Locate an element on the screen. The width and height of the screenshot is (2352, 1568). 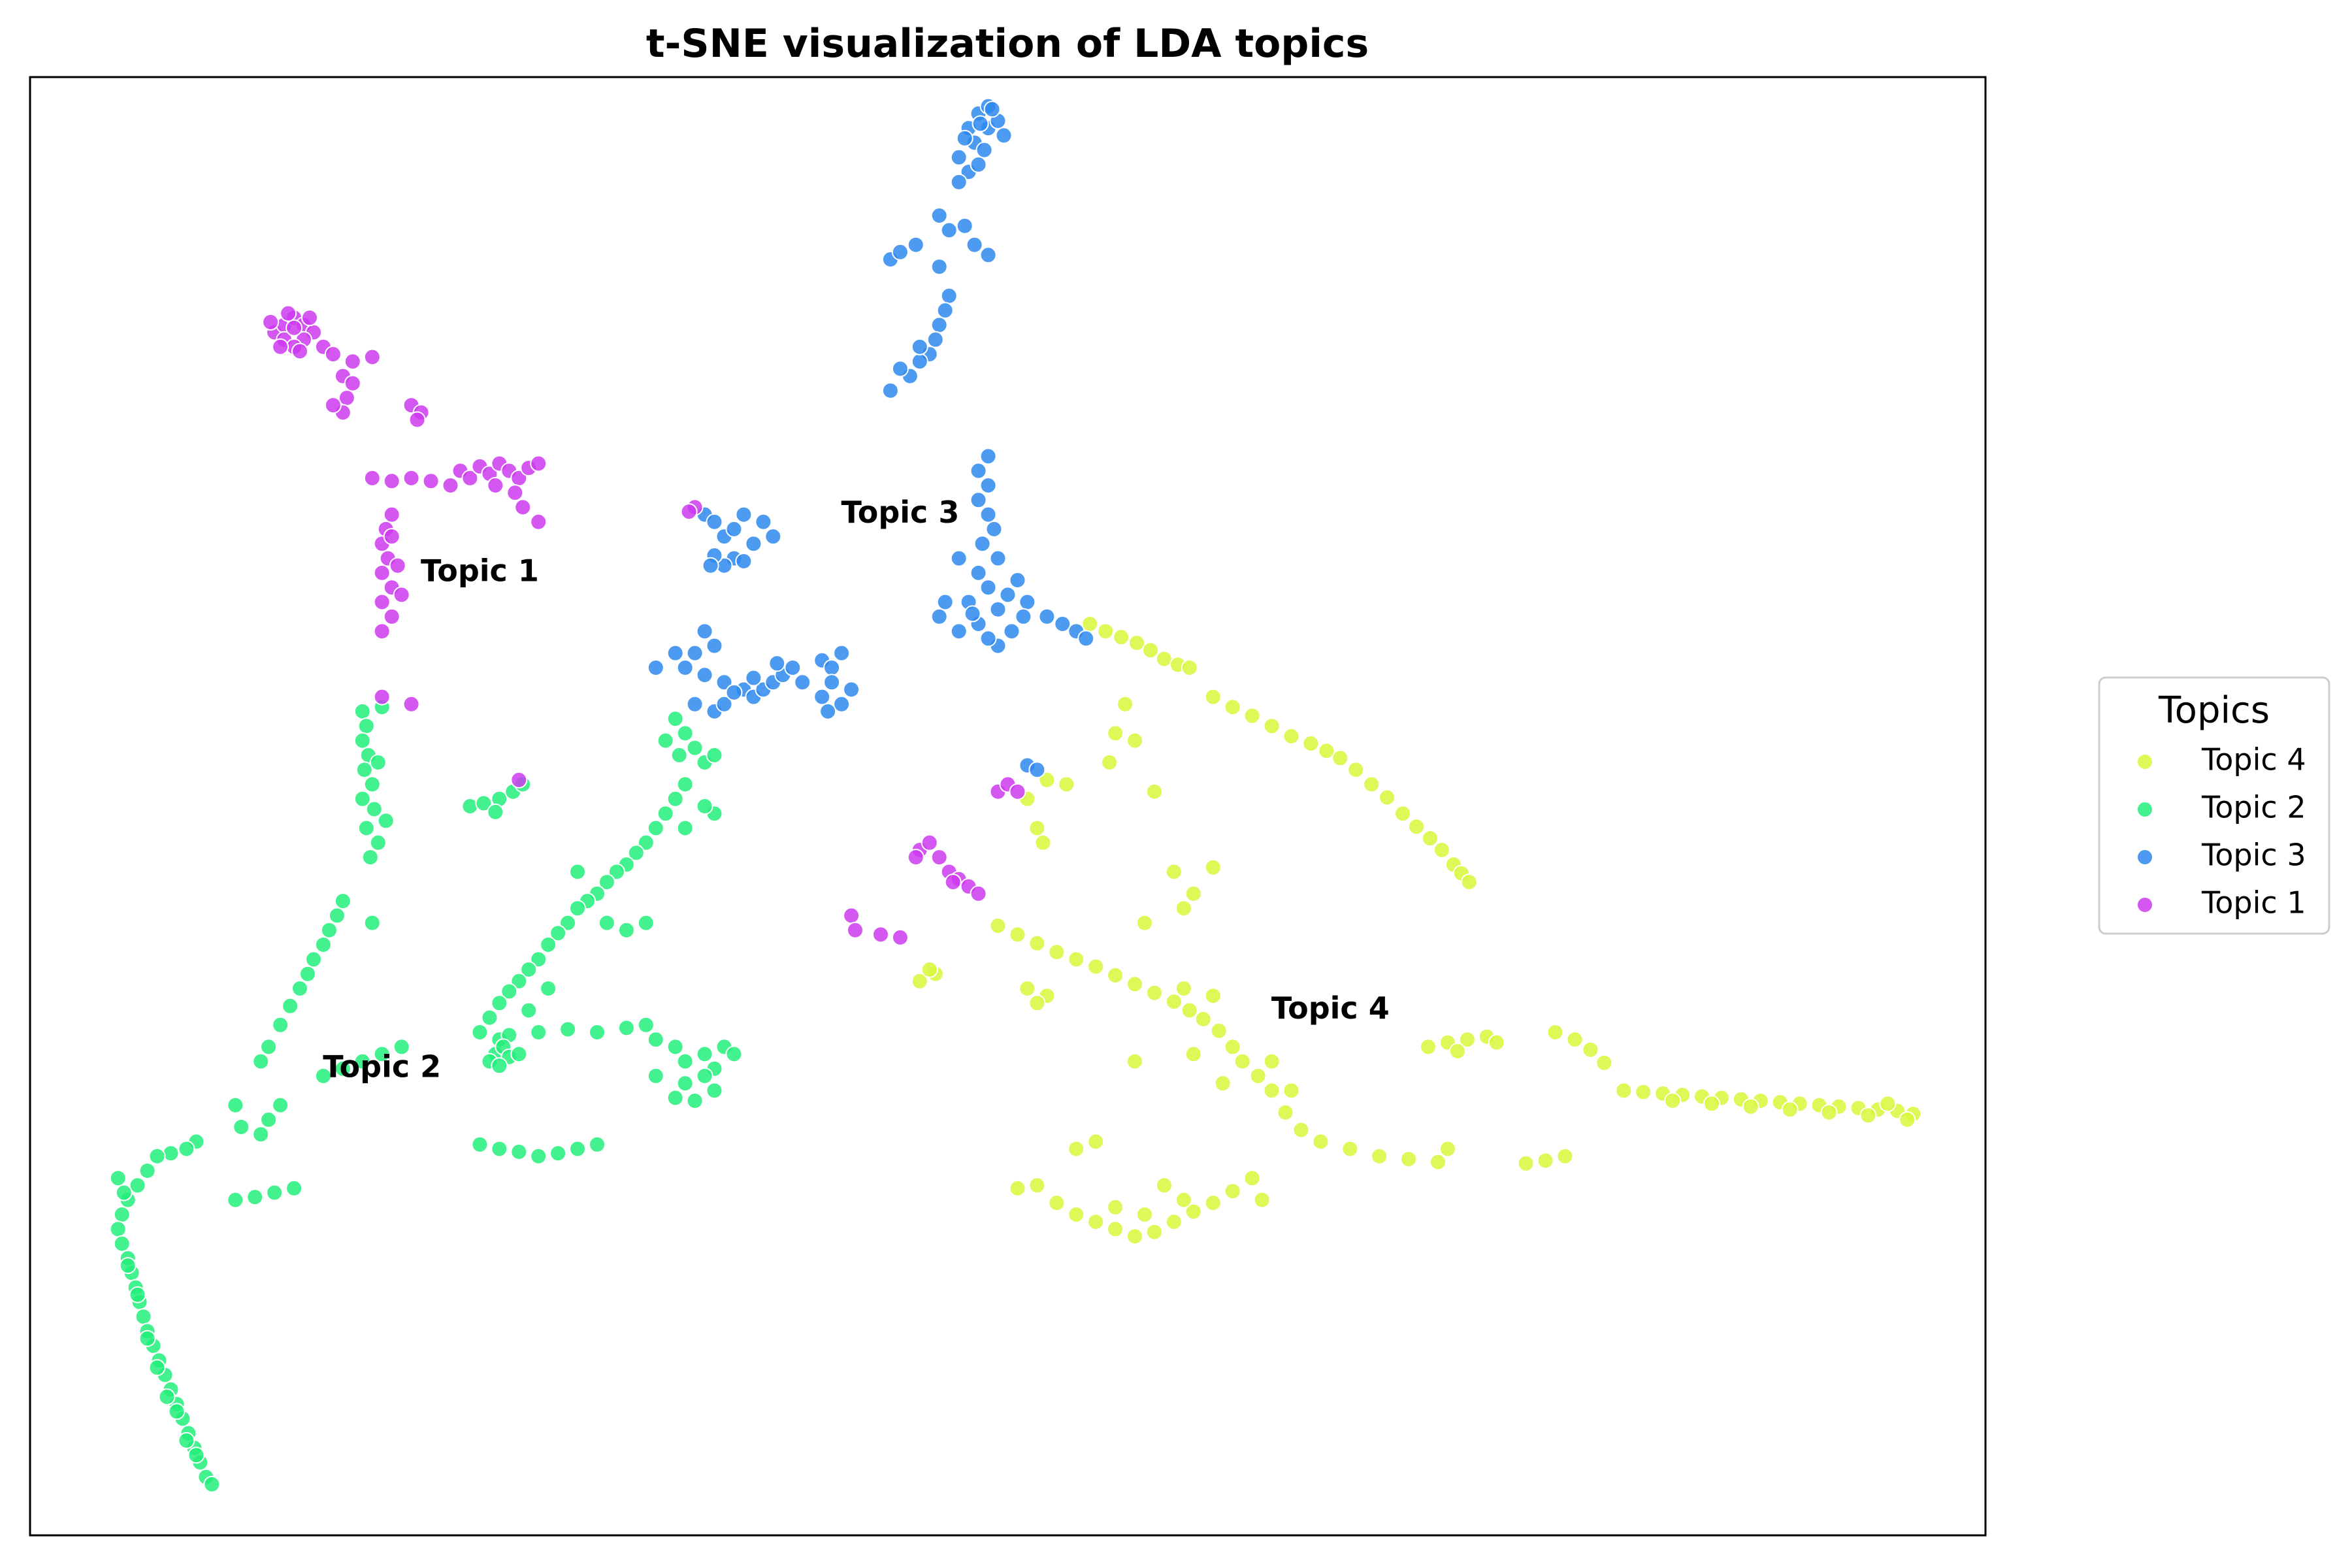
legend-label-topic-1: Topic 1 is located at coordinates (2253, 903).